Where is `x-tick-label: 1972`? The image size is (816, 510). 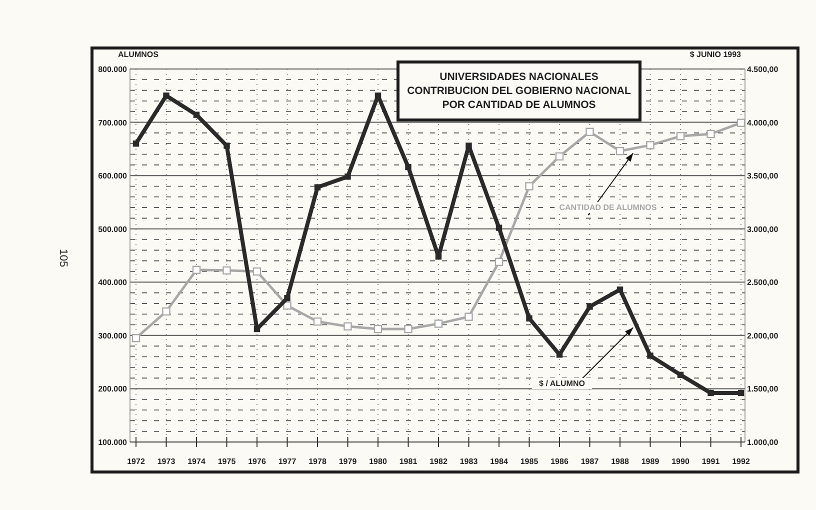 x-tick-label: 1972 is located at coordinates (136, 461).